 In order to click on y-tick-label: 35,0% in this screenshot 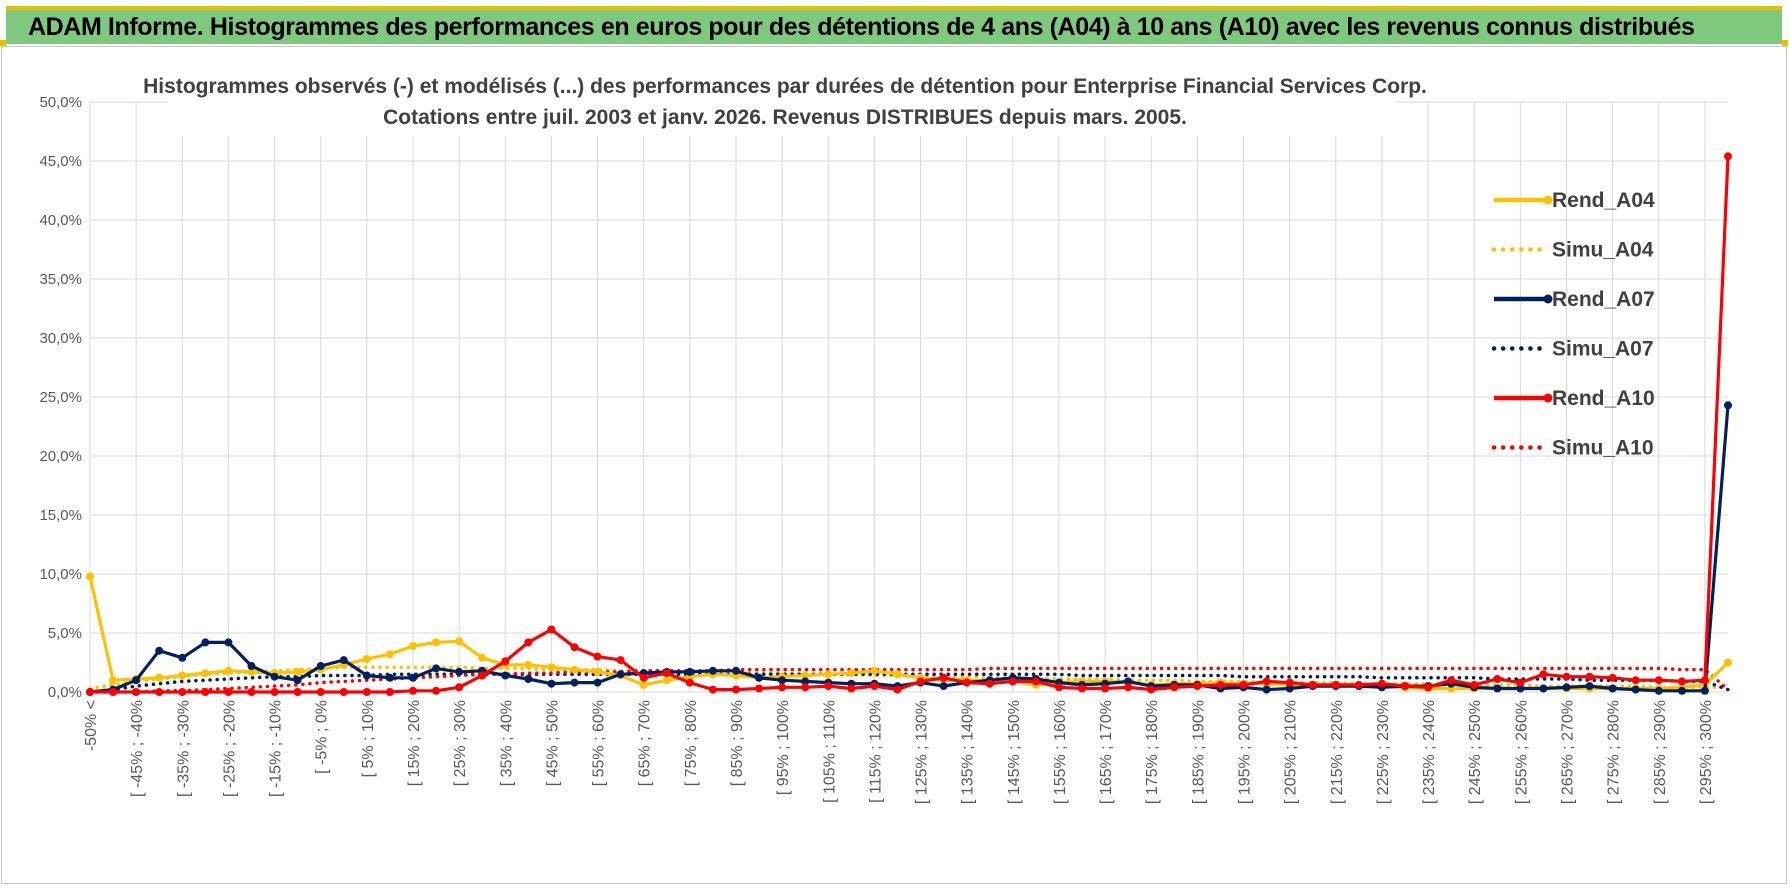, I will do `click(60, 279)`.